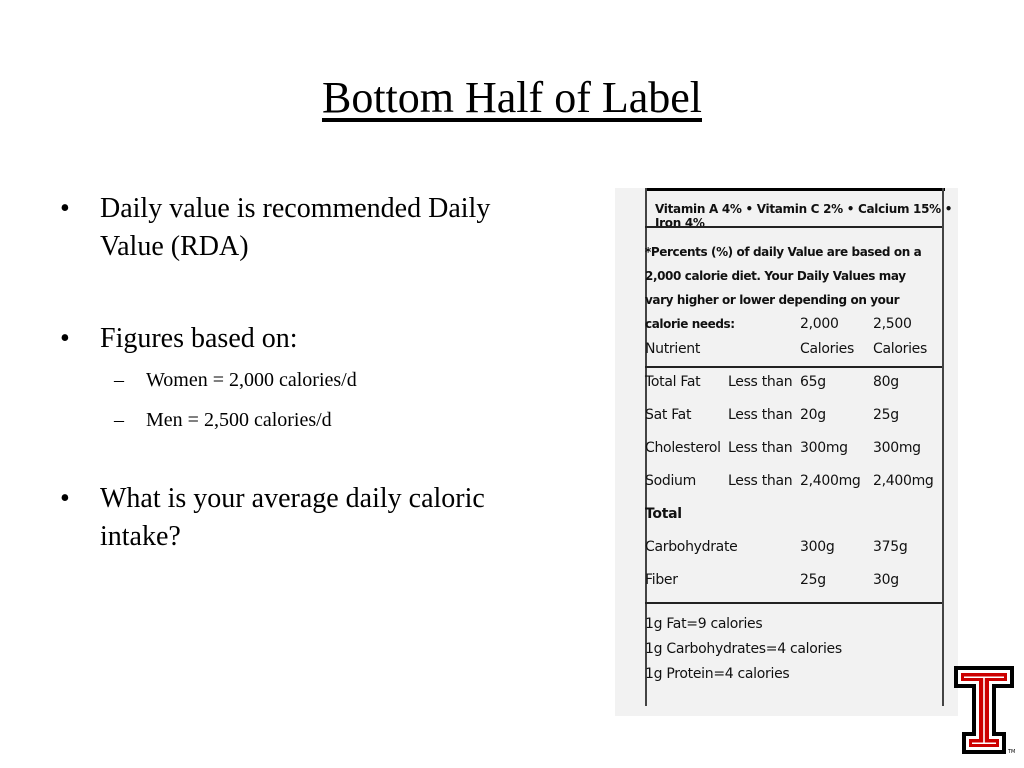  Describe the element at coordinates (890, 547) in the screenshot. I see `value-2500: 375g` at that location.